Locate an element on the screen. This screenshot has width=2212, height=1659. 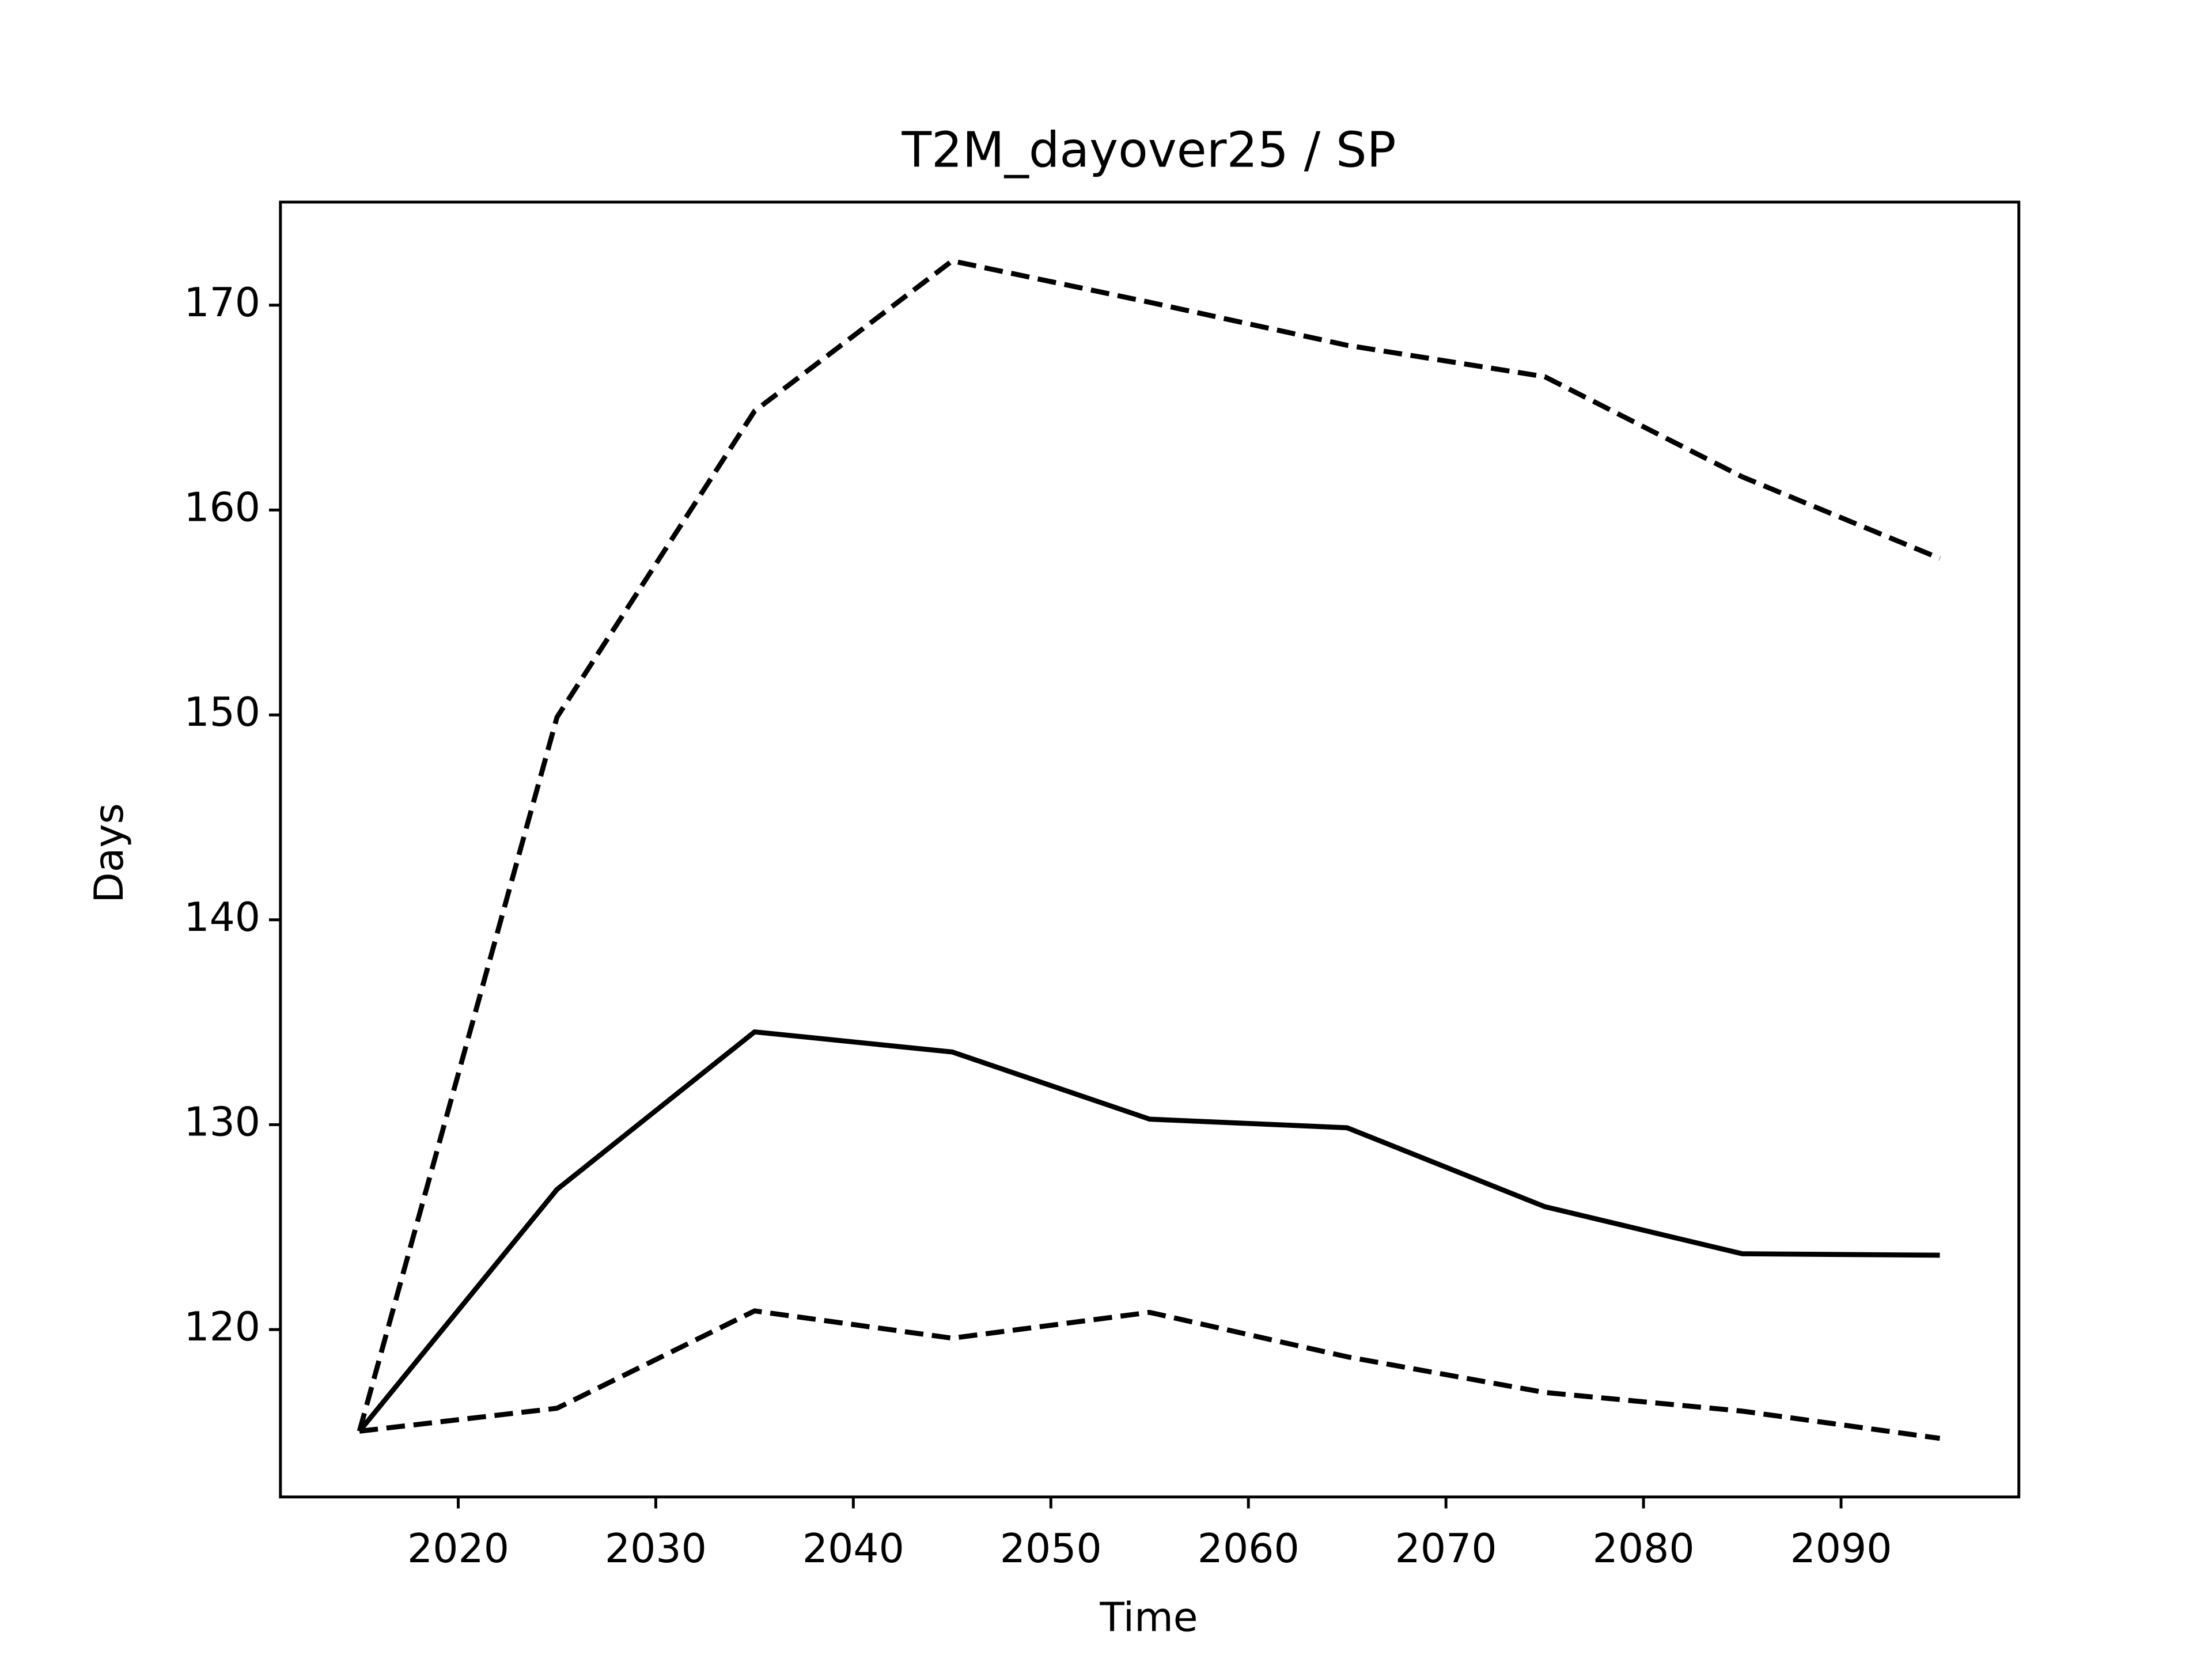
y-tick-label: 170 is located at coordinates (222, 302).